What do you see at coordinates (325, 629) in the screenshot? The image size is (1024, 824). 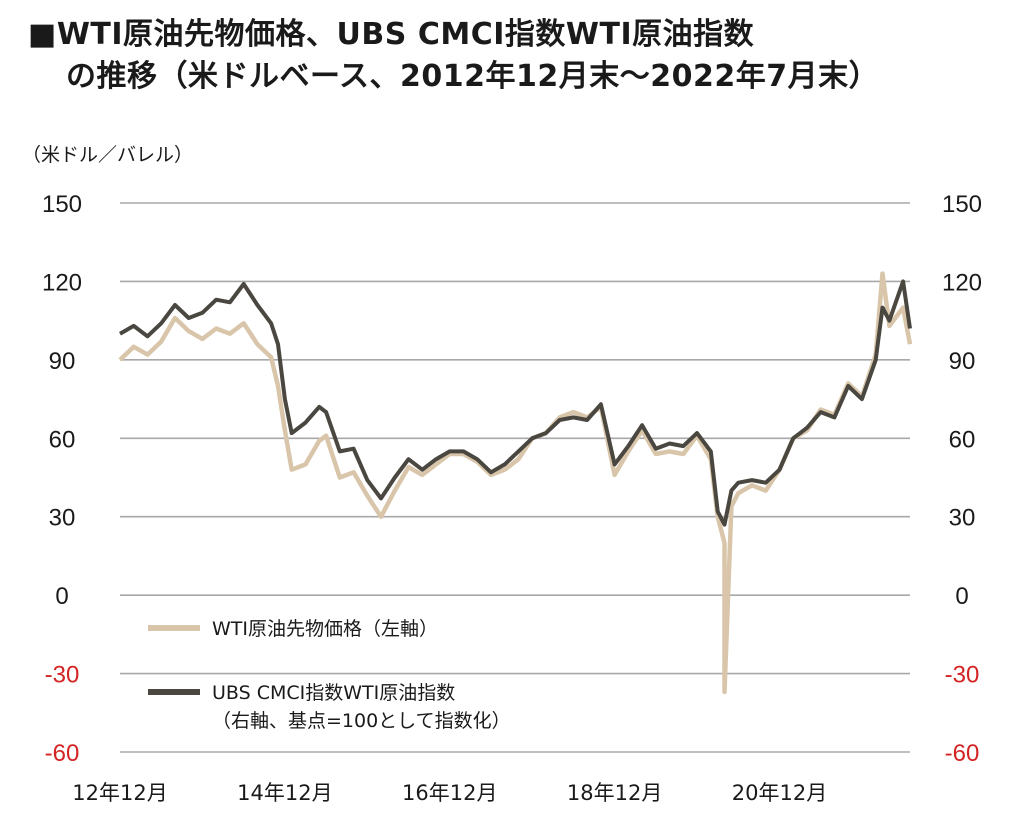 I see `legend-wti-label: WTI原油先物価格（左軸）` at bounding box center [325, 629].